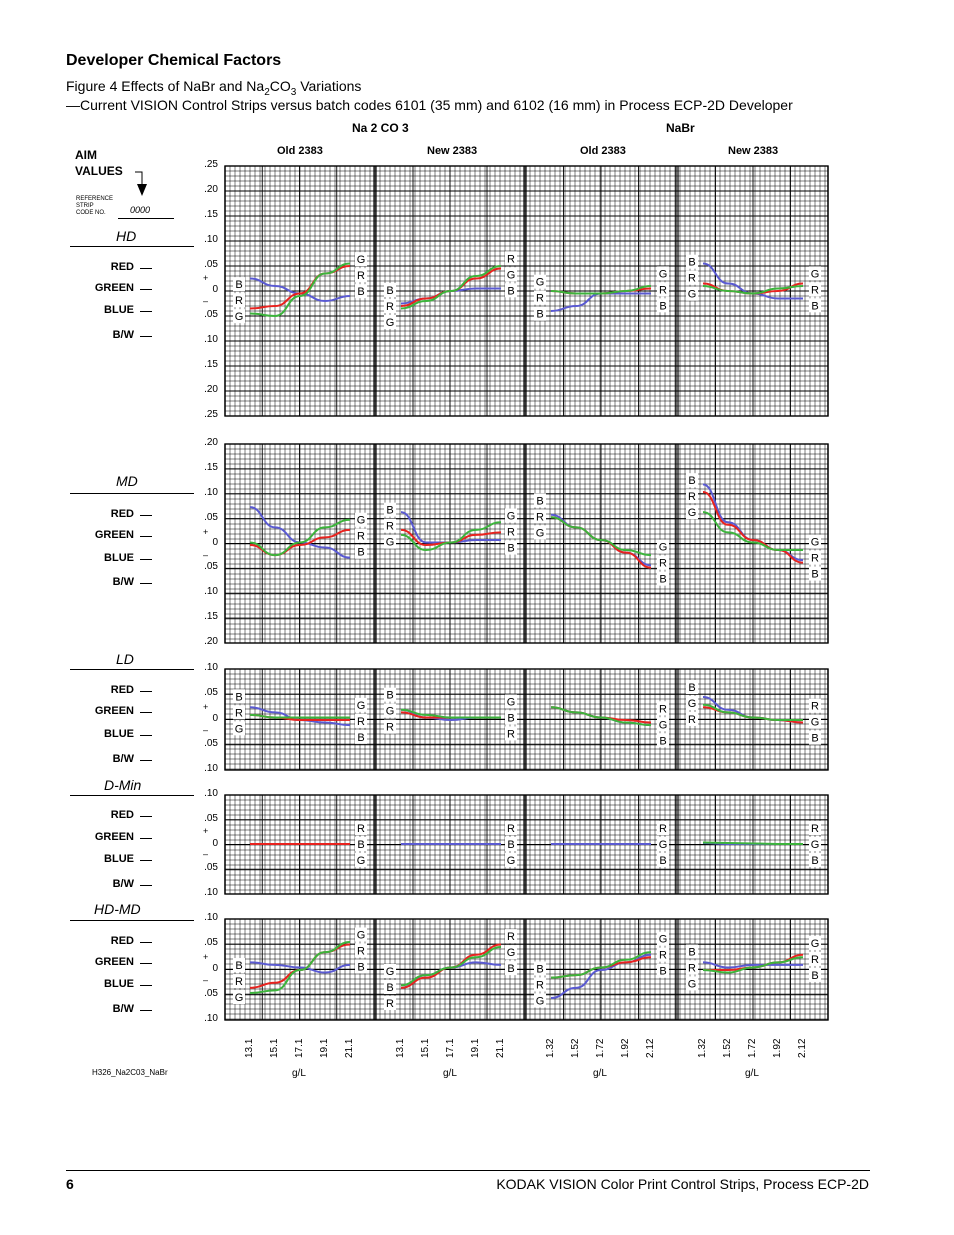 Image resolution: width=954 pixels, height=1235 pixels. I want to click on x-tick-label: 1.72, so click(752, 1048).